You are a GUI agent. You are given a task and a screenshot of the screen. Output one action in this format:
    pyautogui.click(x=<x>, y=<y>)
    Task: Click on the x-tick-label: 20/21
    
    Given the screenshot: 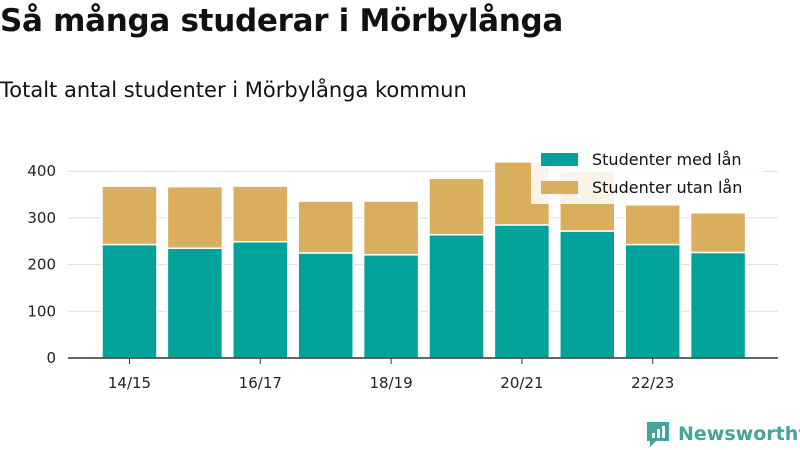 What is the action you would take?
    pyautogui.click(x=521, y=383)
    